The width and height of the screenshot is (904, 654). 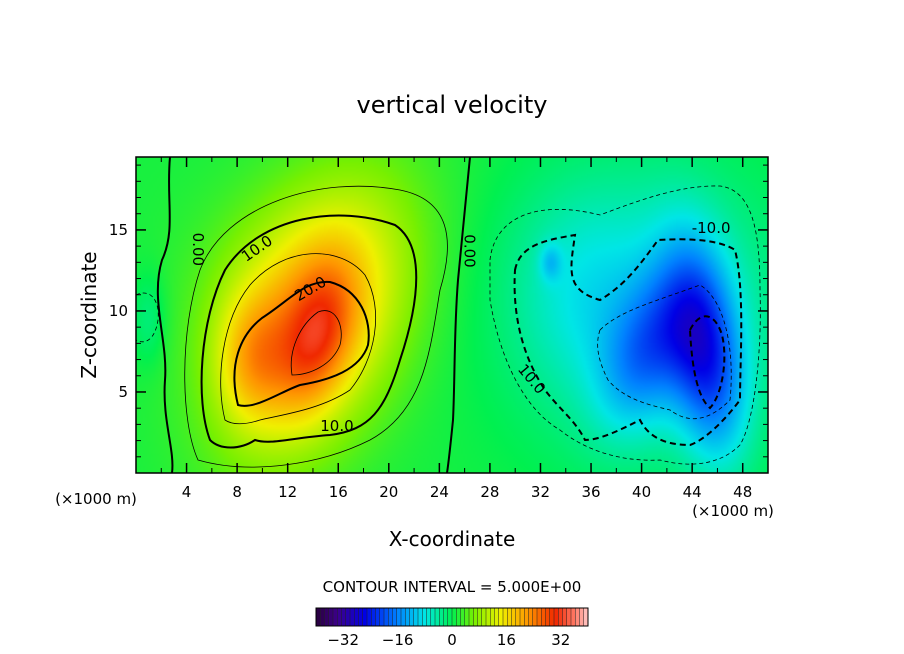 I want to click on x-tick-label: 48, so click(x=742, y=492).